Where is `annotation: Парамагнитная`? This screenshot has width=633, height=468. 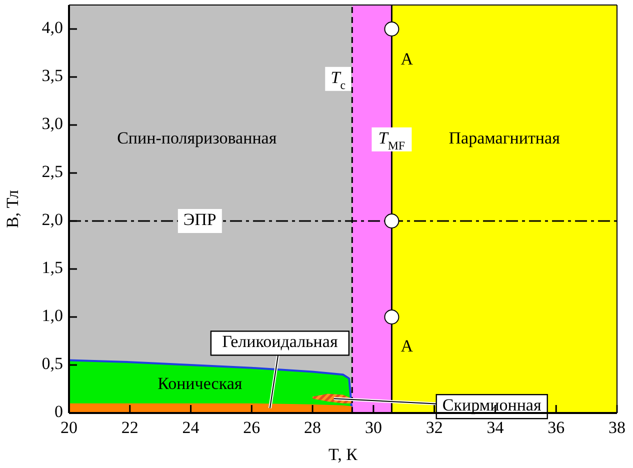 annotation: Парамагнитная is located at coordinates (504, 138).